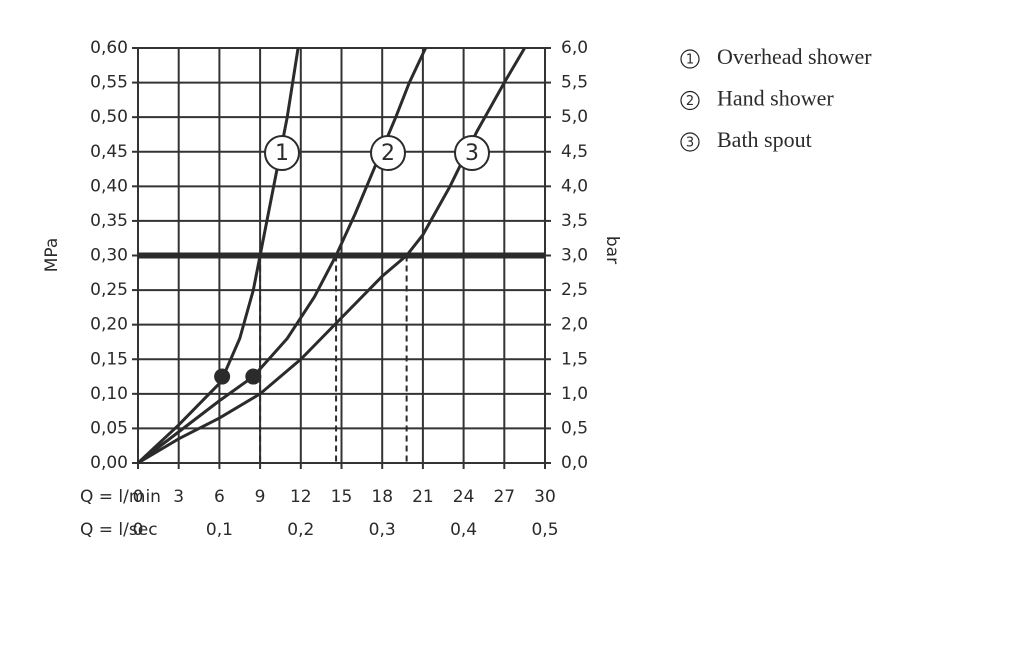  I want to click on y2-tick-label: 4,0, so click(574, 186).